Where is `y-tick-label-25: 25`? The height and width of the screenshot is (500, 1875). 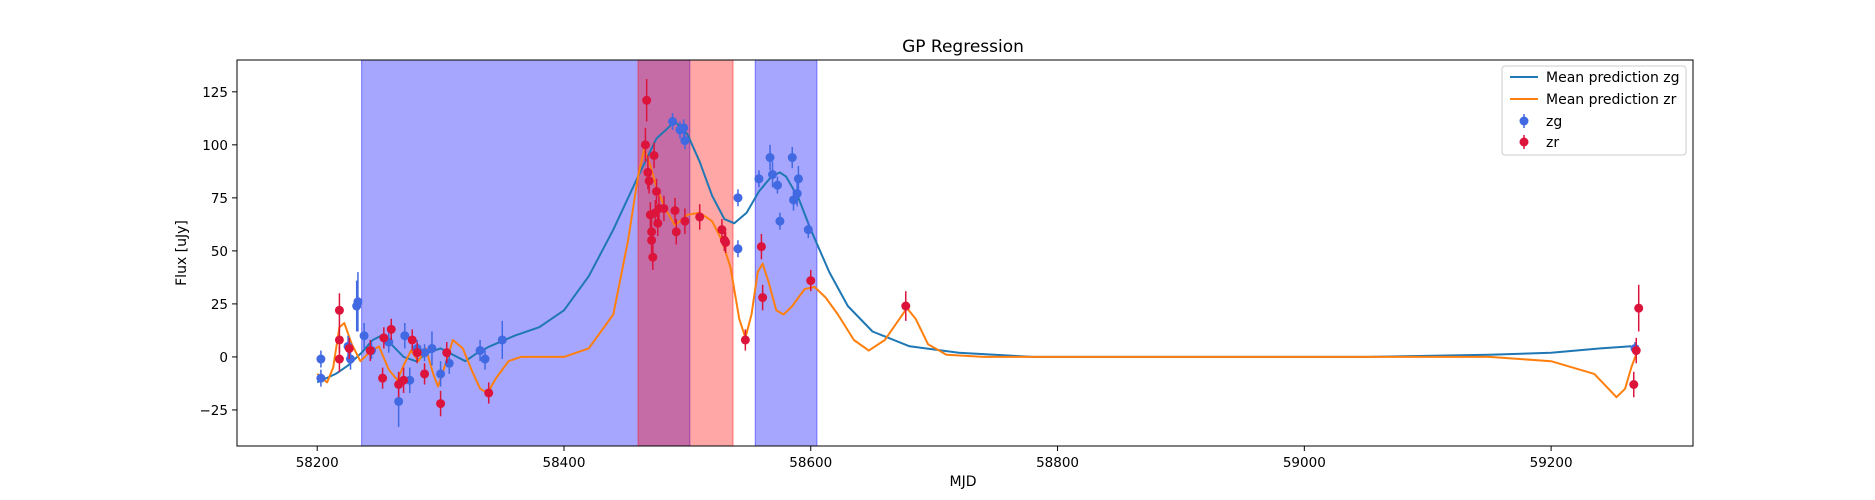 y-tick-label-25: 25 is located at coordinates (219, 305).